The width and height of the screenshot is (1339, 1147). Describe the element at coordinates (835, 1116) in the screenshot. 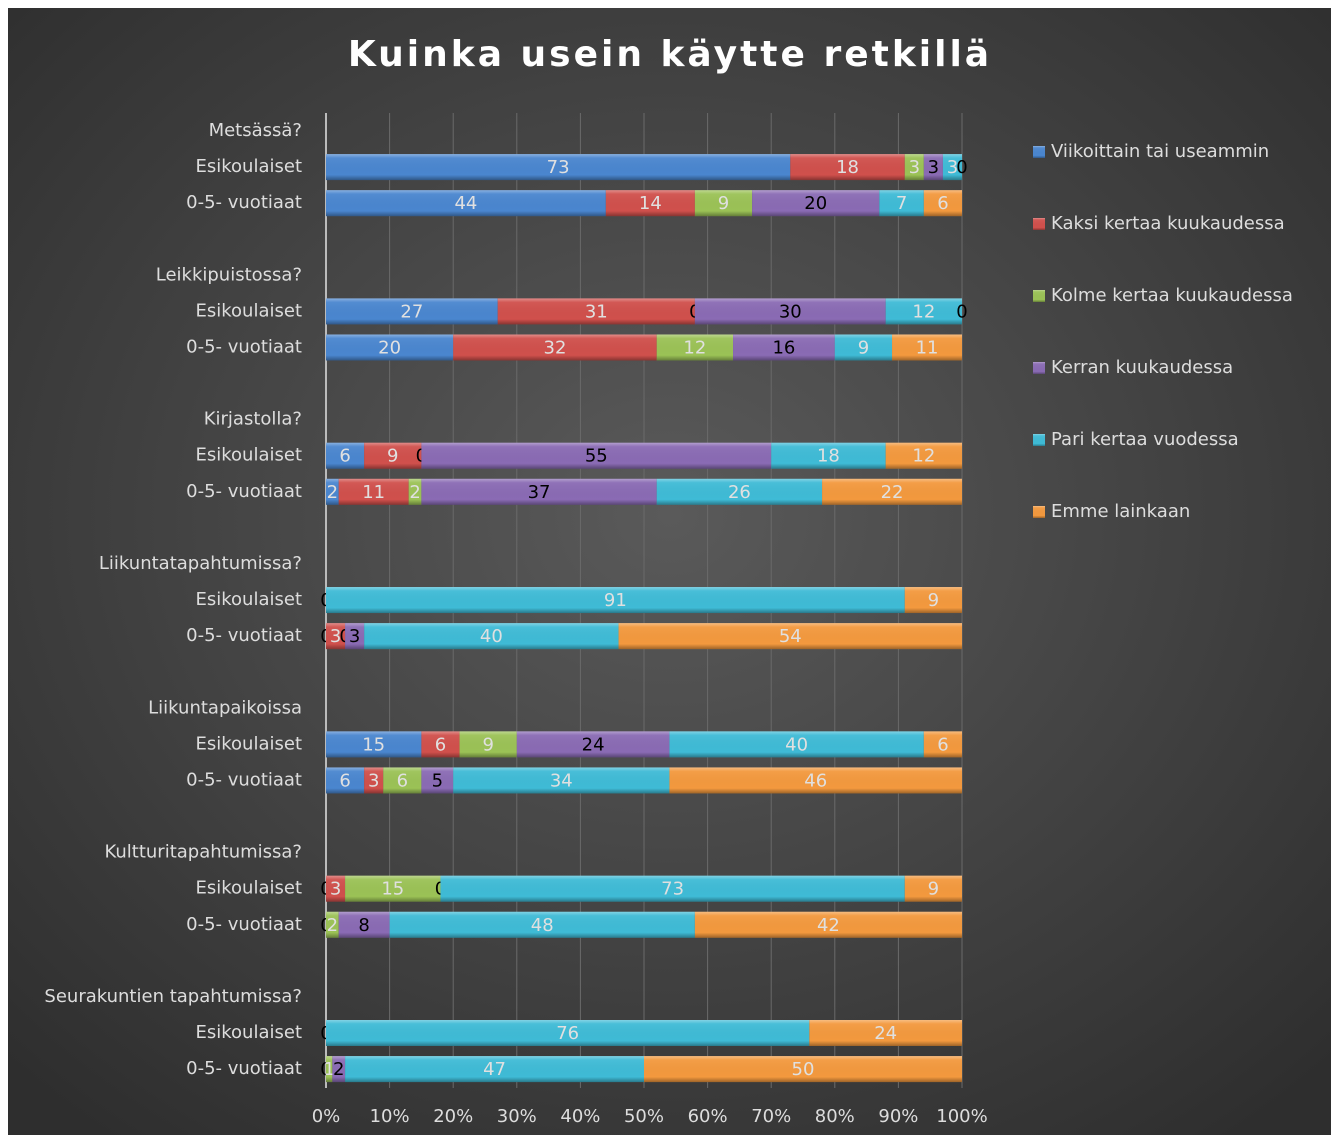

I see `x-tick-label: 80%` at that location.